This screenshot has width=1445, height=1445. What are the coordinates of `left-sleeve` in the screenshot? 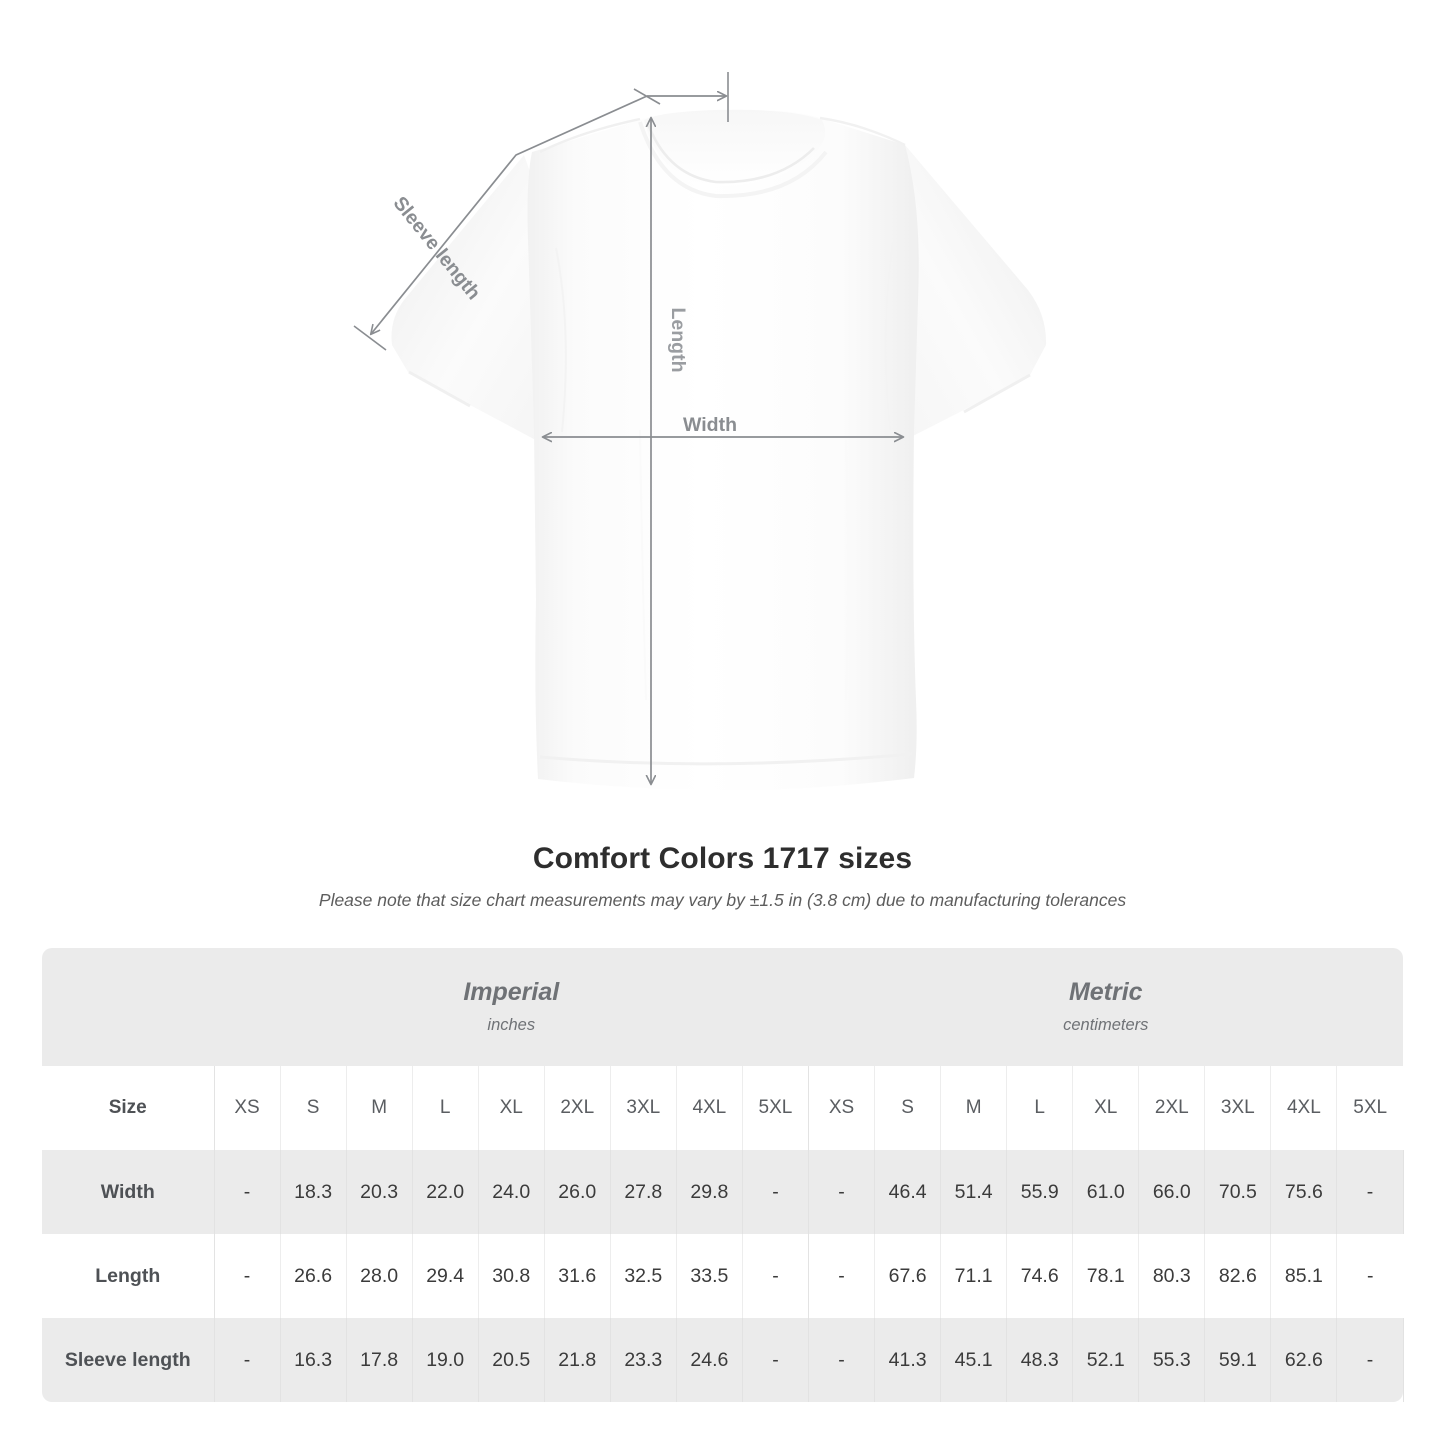 It's located at (474, 300).